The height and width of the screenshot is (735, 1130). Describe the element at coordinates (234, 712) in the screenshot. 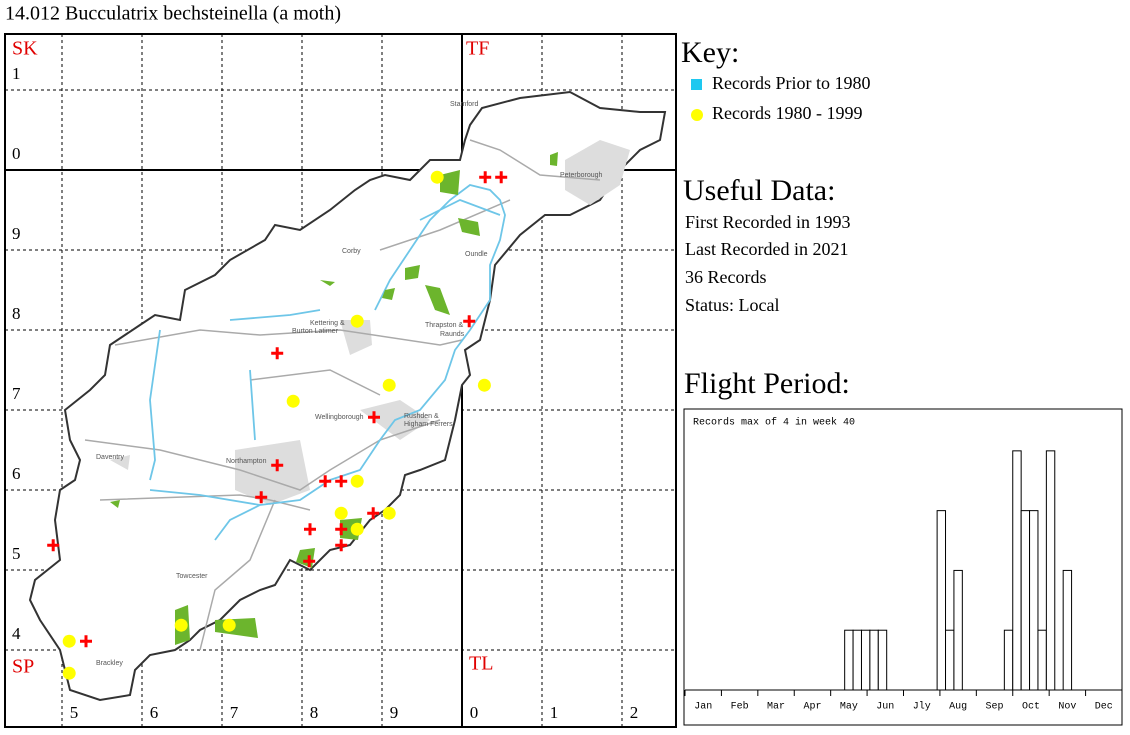

I see `x-tick-label: 7` at that location.